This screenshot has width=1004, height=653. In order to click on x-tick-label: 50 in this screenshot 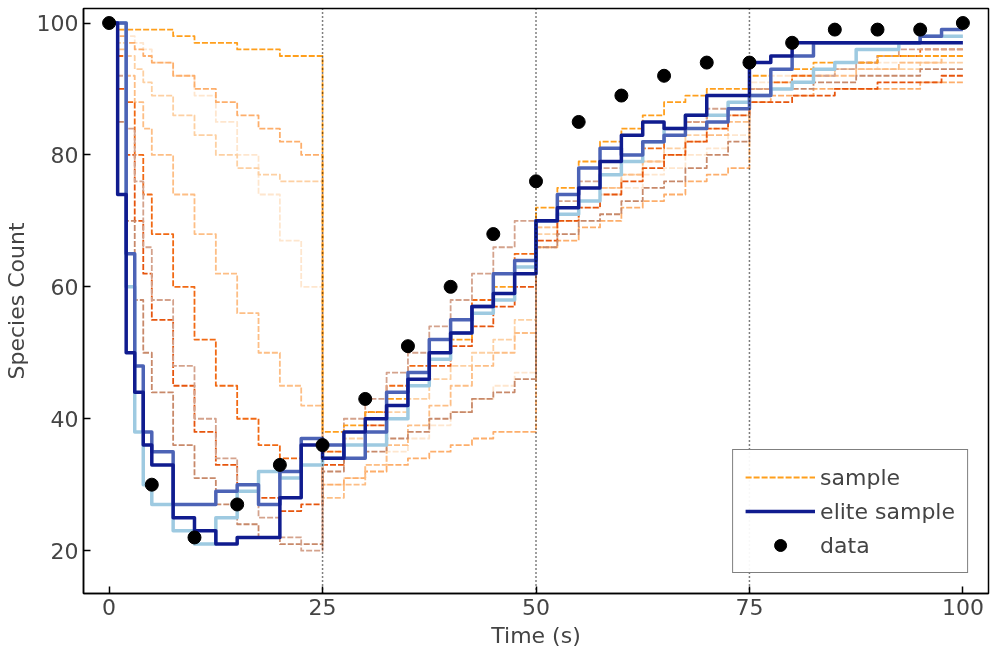, I will do `click(536, 607)`.